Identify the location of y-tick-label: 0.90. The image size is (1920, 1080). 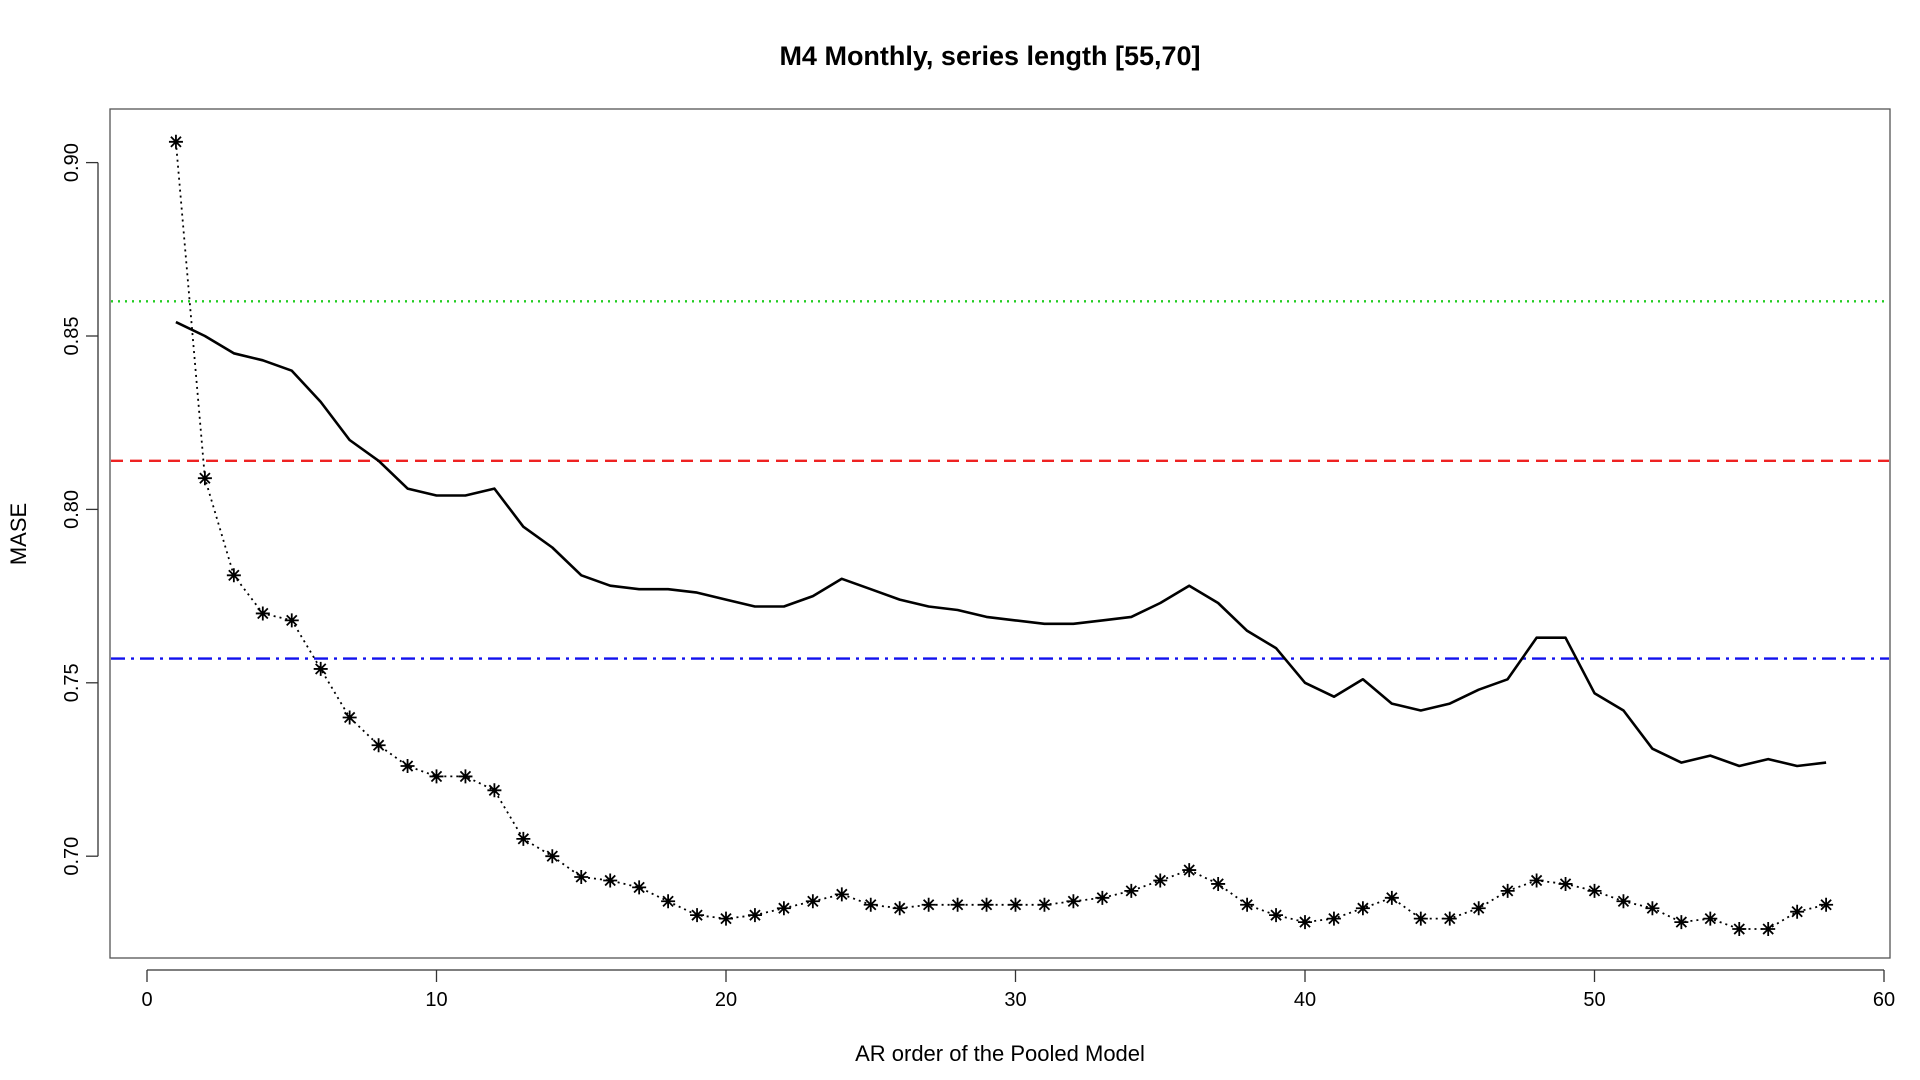
(72, 162).